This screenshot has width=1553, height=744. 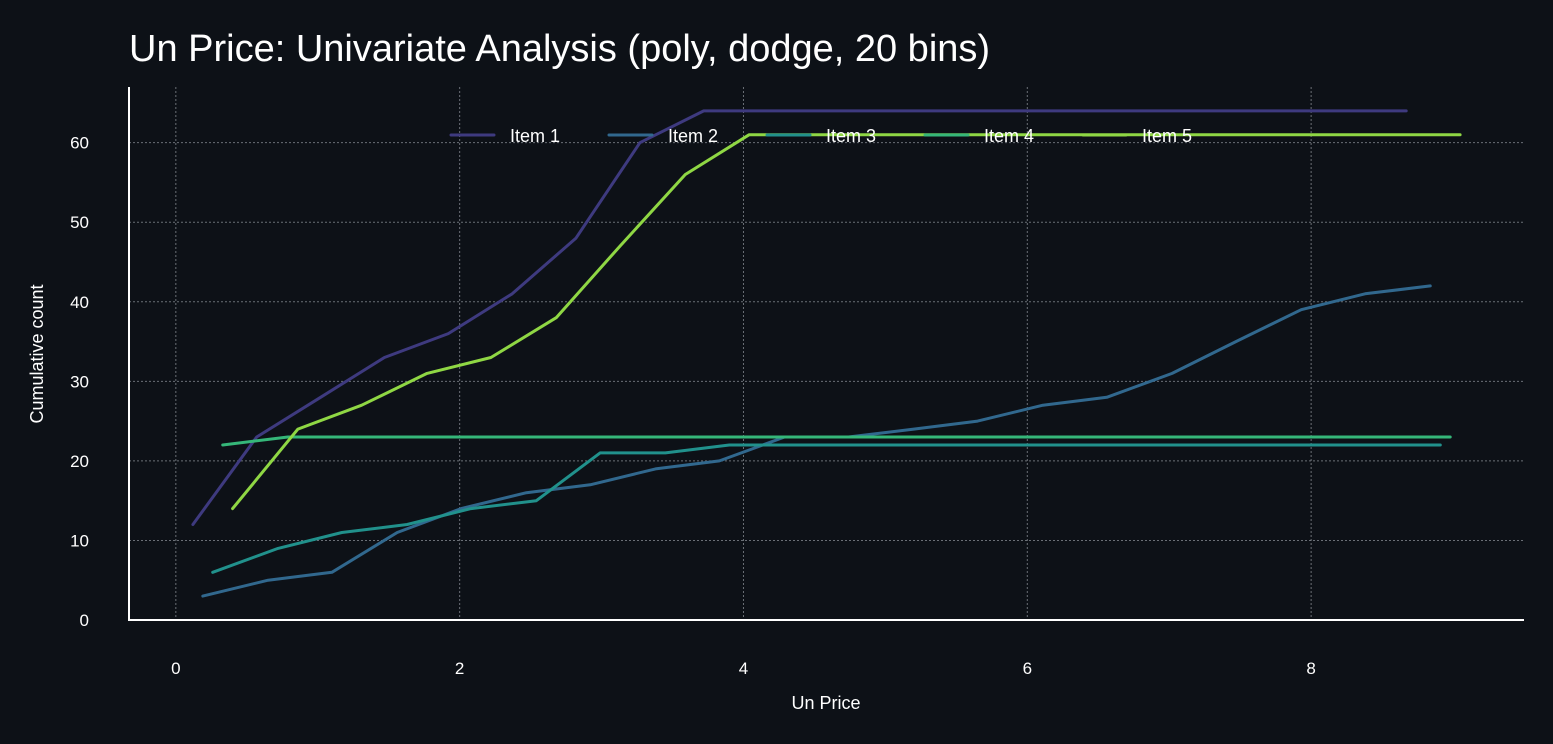 I want to click on x-tick-labels: 0 2 4 6 8, so click(x=743, y=668).